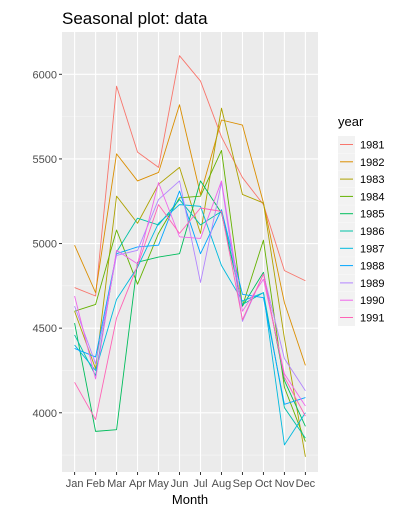  I want to click on x-tick-label: Jan, so click(75, 484).